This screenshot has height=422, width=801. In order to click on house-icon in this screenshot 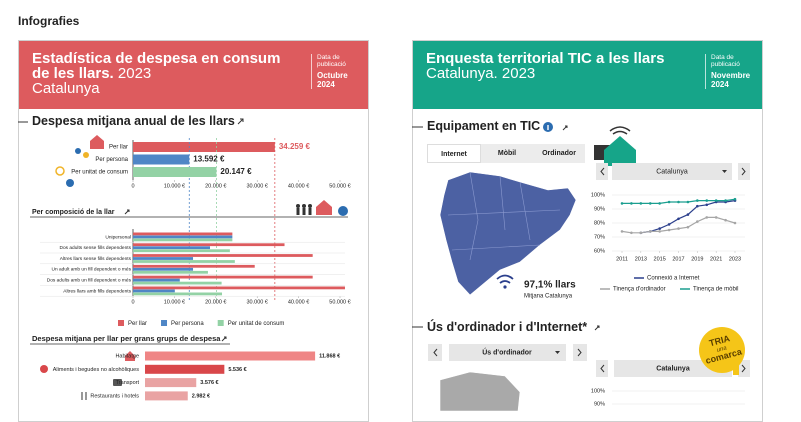, I will do `click(620, 151)`.